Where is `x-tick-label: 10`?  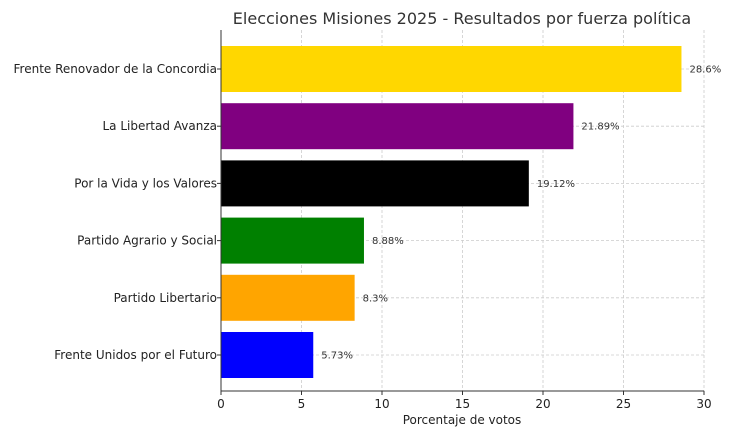
x-tick-label: 10 is located at coordinates (381, 404).